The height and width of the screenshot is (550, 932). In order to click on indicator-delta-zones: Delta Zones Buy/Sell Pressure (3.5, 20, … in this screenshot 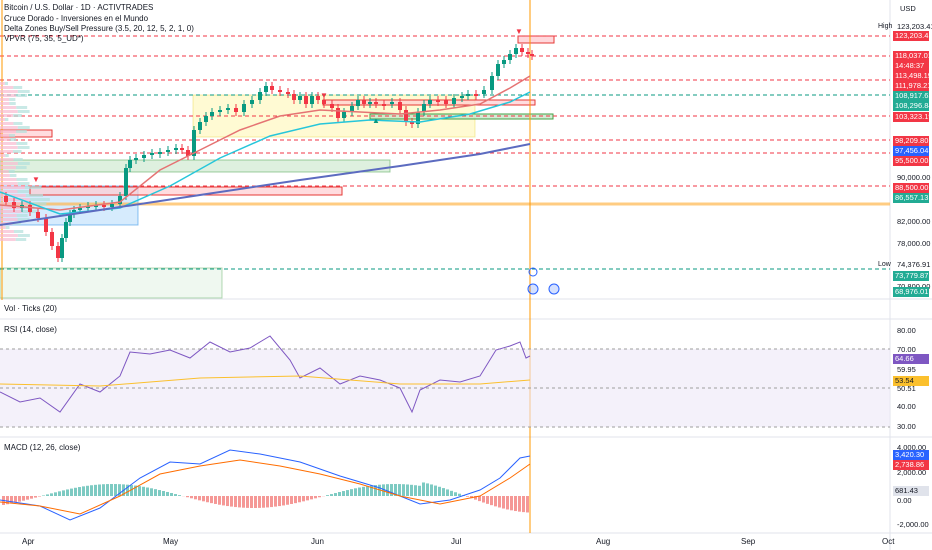, I will do `click(99, 28)`.